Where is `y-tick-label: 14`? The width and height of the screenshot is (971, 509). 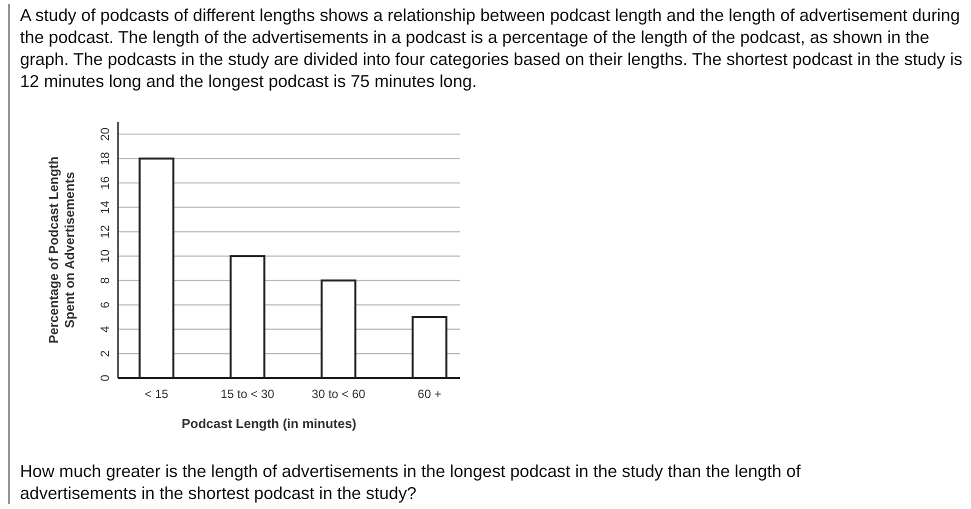
y-tick-label: 14 is located at coordinates (105, 207).